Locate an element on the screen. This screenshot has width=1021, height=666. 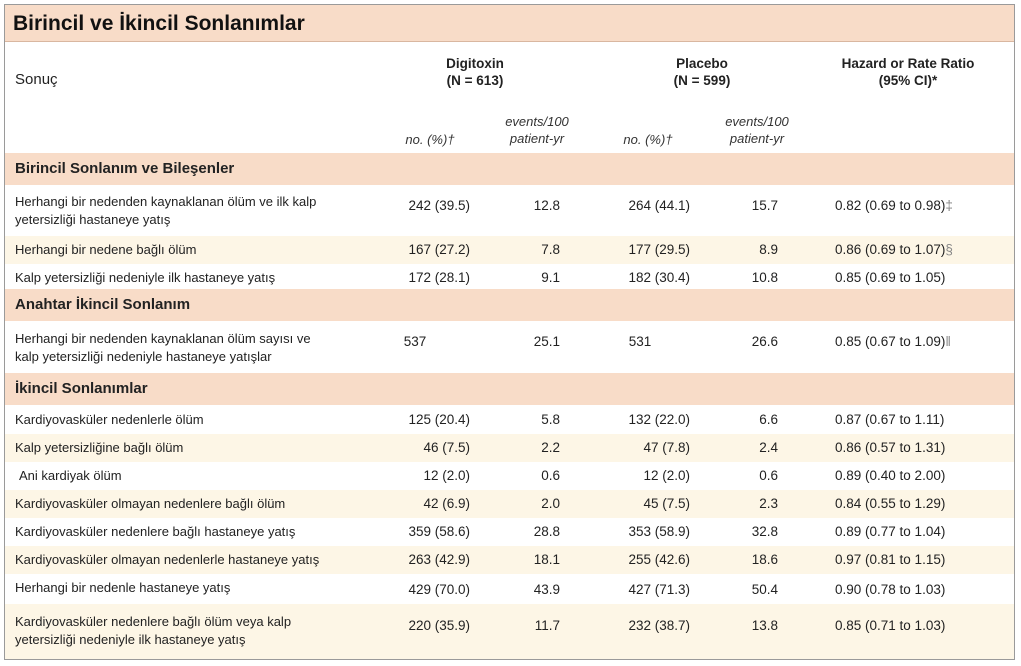
hazard-ratio: 0.89 (0.77 to 1.04) is located at coordinates (890, 531).